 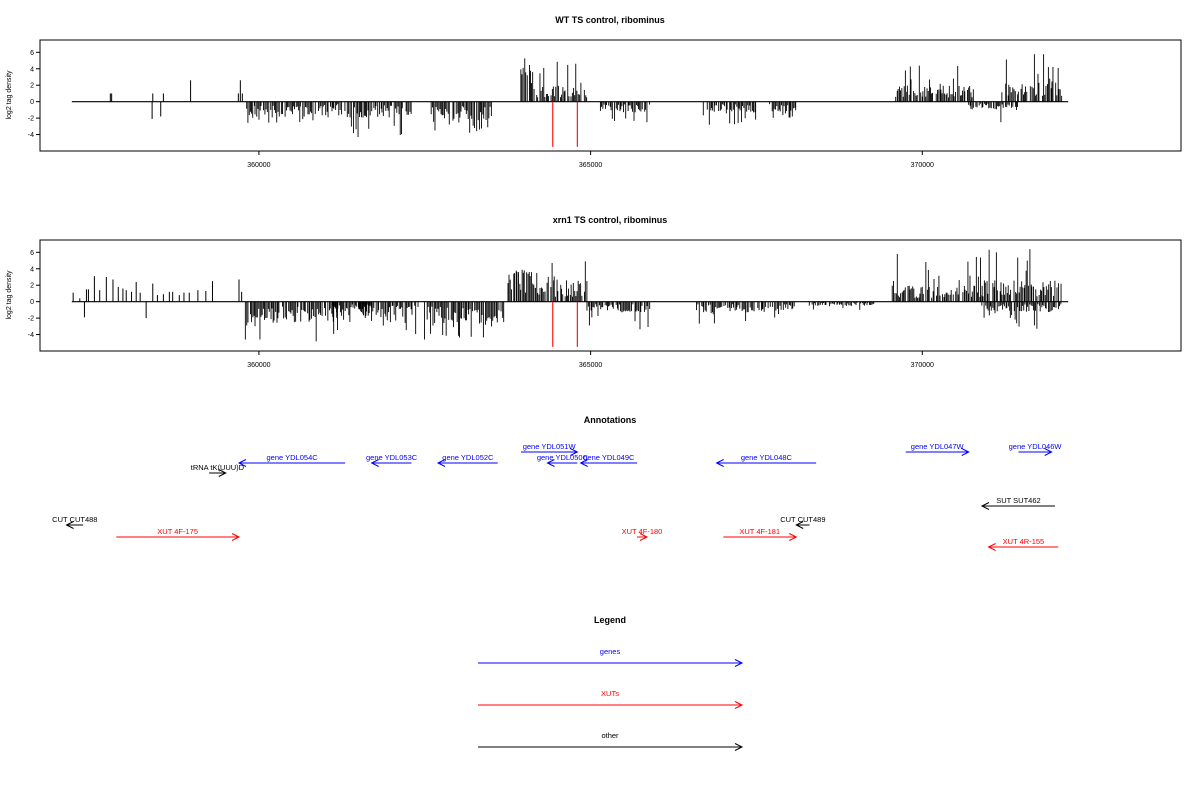 I want to click on legend-label: genes, so click(x=610, y=651).